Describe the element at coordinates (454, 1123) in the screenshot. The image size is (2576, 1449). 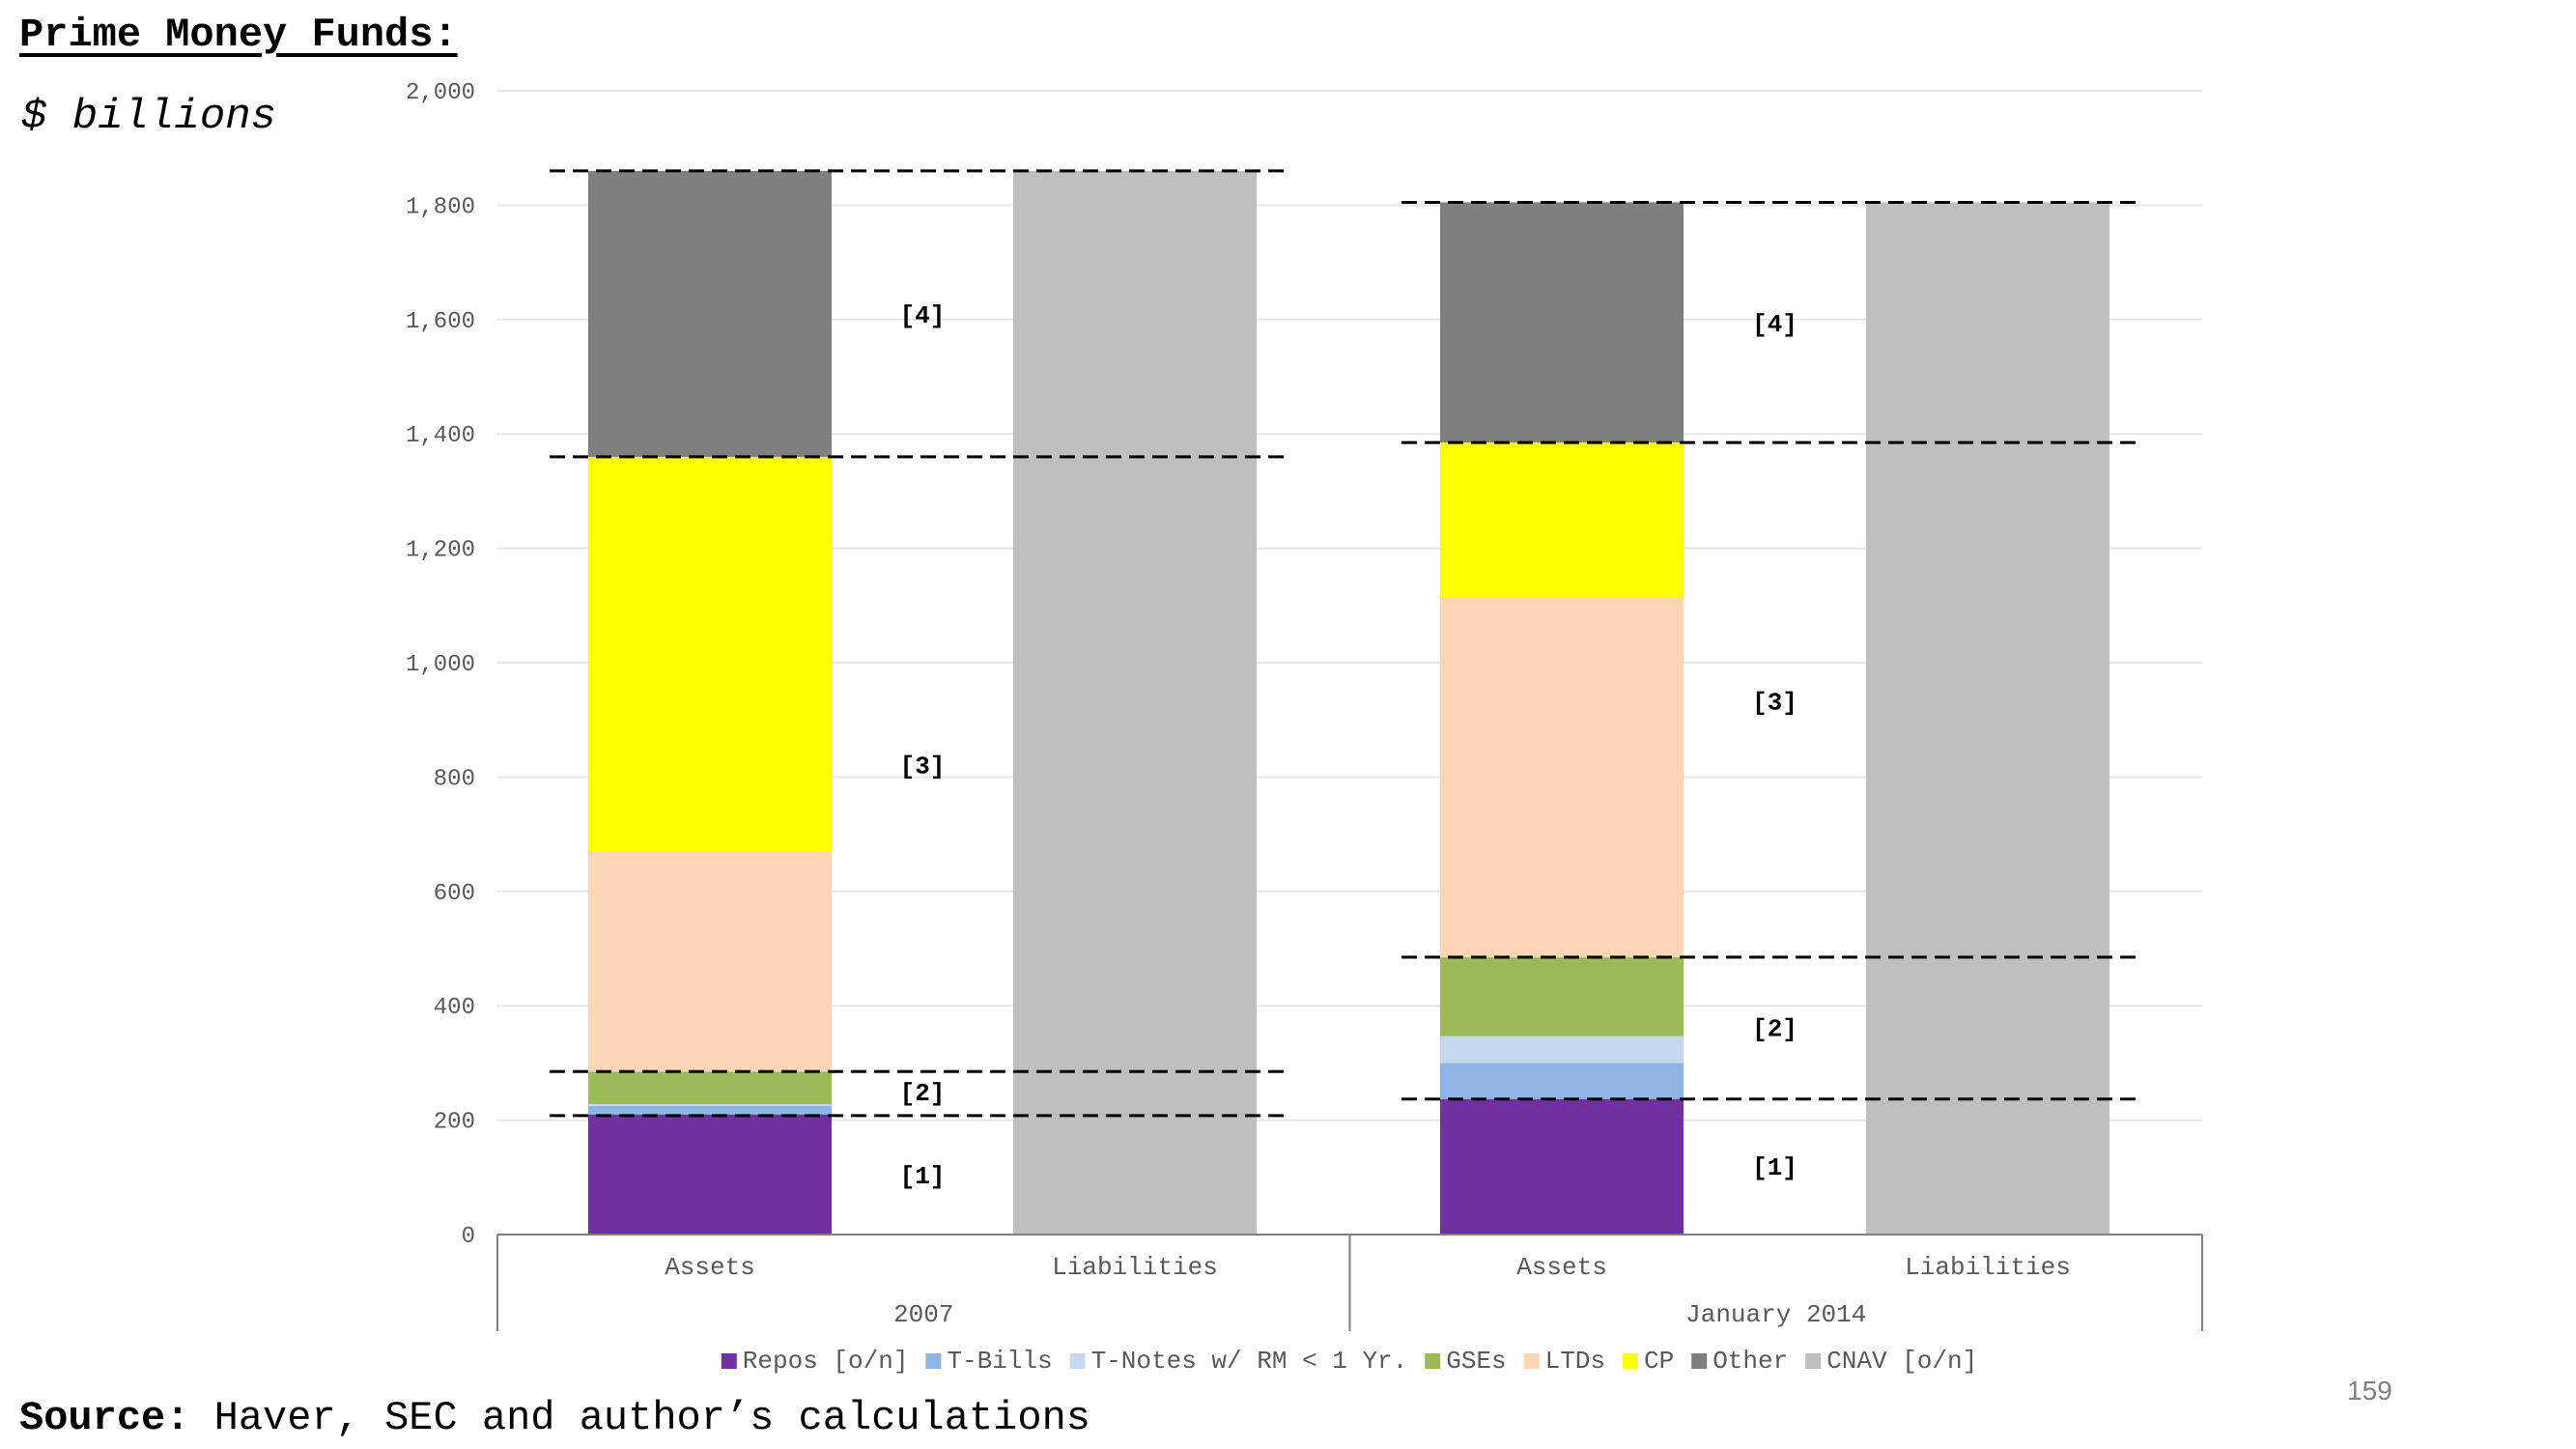
I see `y-tick-label: 200` at that location.